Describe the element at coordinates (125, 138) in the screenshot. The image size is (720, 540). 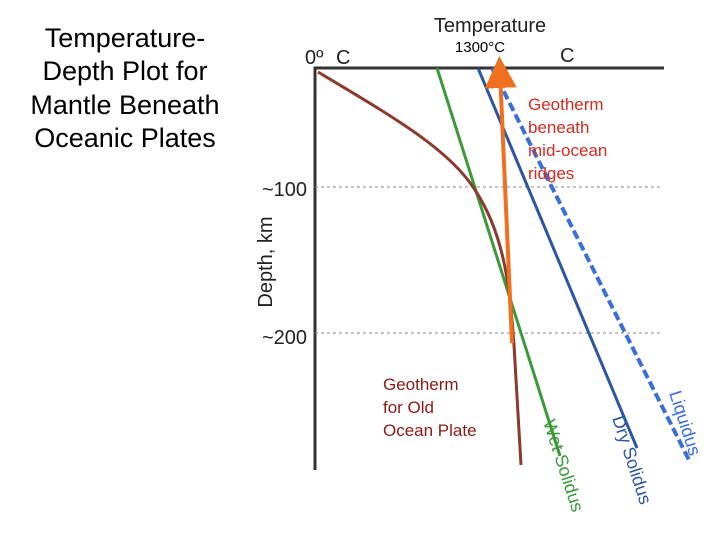
I see `title-line: Oceanic Plates` at that location.